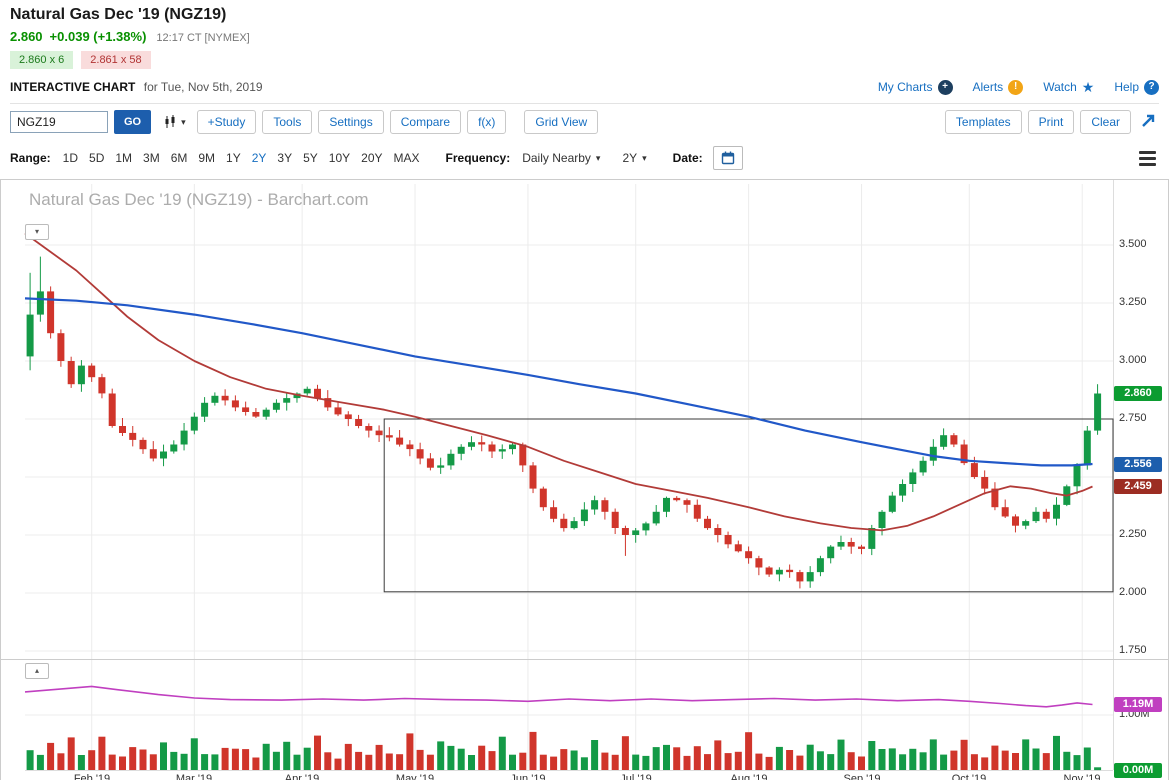  What do you see at coordinates (1151, 87) in the screenshot?
I see `question-circle-icon: ?` at bounding box center [1151, 87].